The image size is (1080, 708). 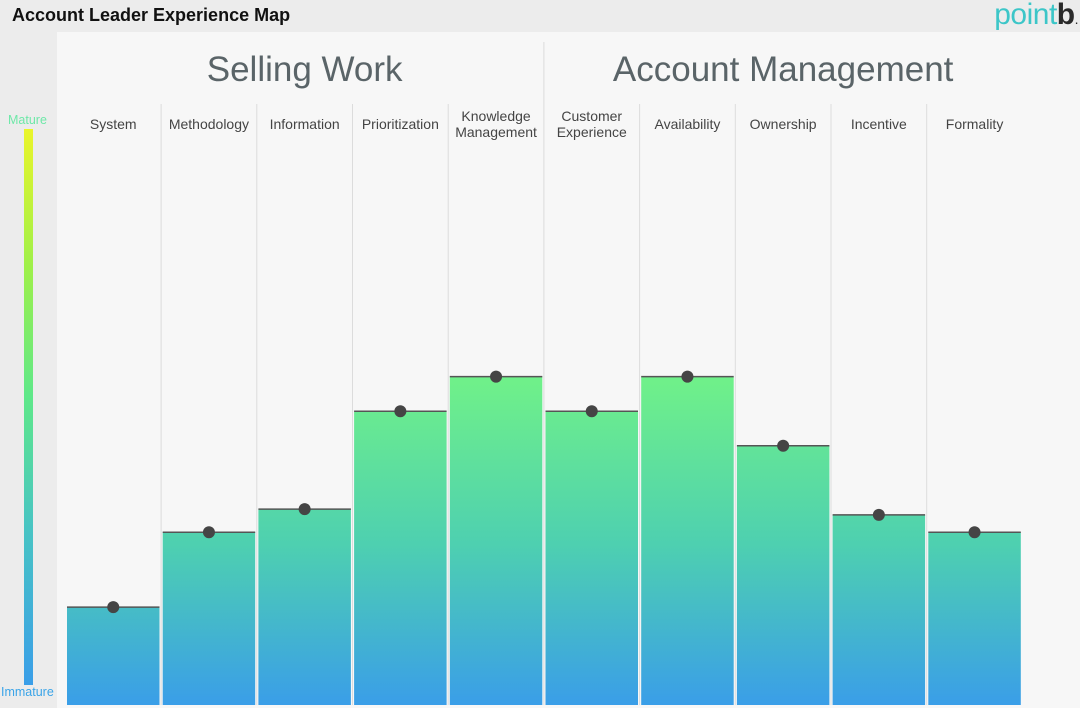 I want to click on page-title: Account Leader Experience Map, so click(x=151, y=15).